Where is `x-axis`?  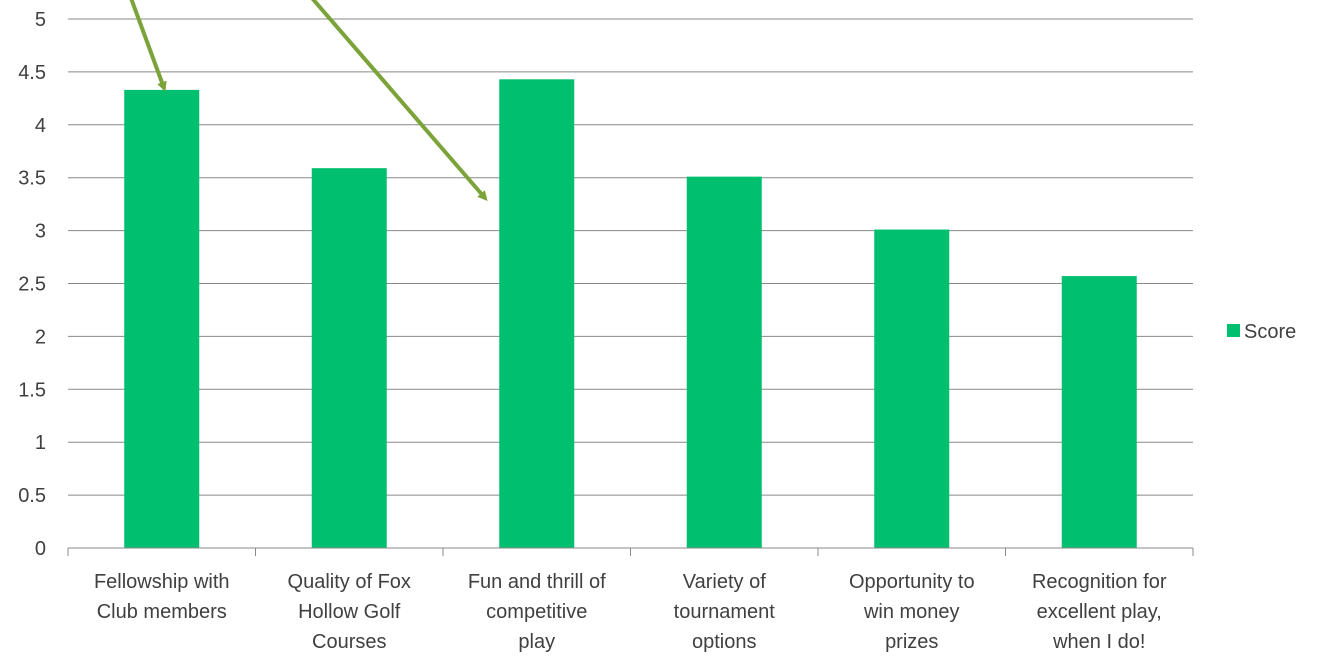 x-axis is located at coordinates (630, 551).